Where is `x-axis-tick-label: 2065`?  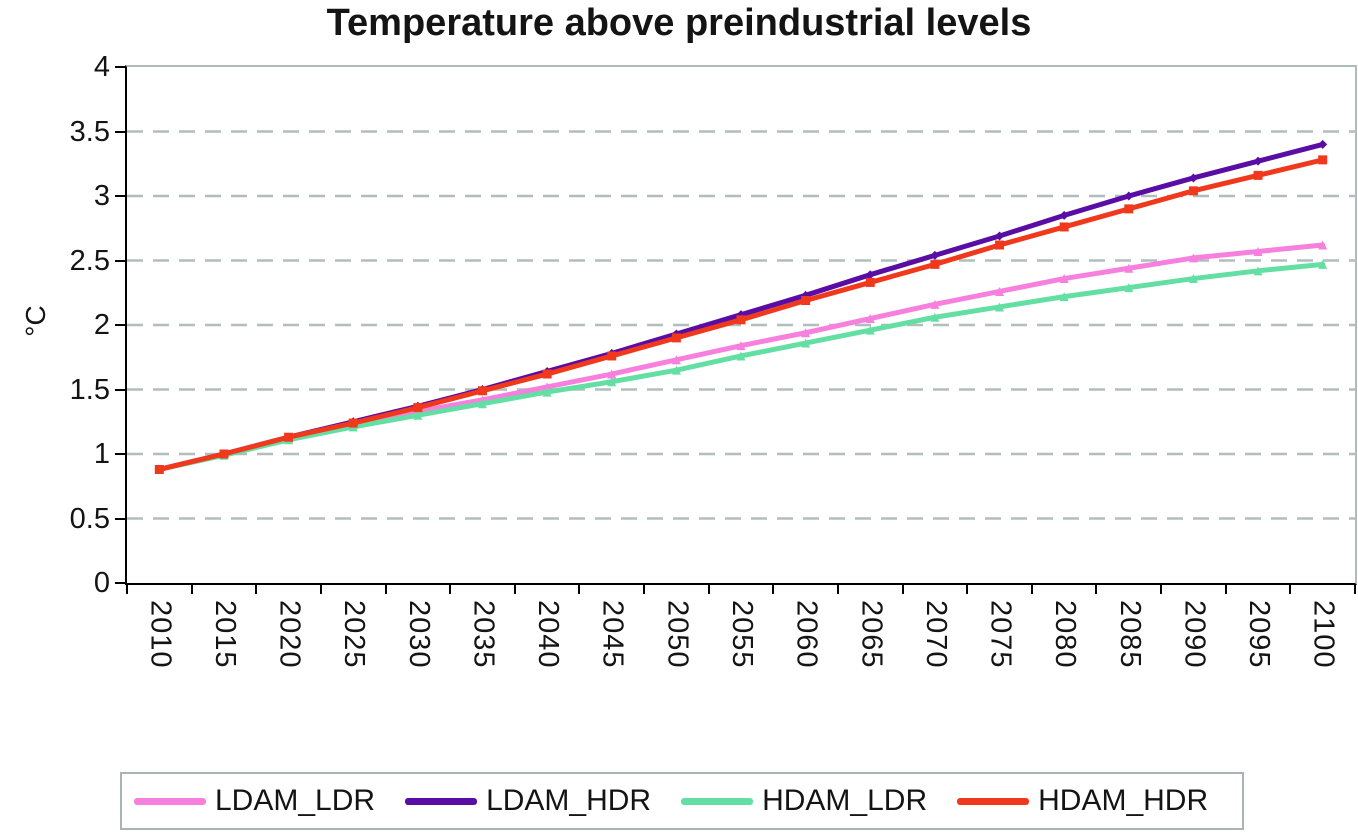
x-axis-tick-label: 2065 is located at coordinates (871, 634).